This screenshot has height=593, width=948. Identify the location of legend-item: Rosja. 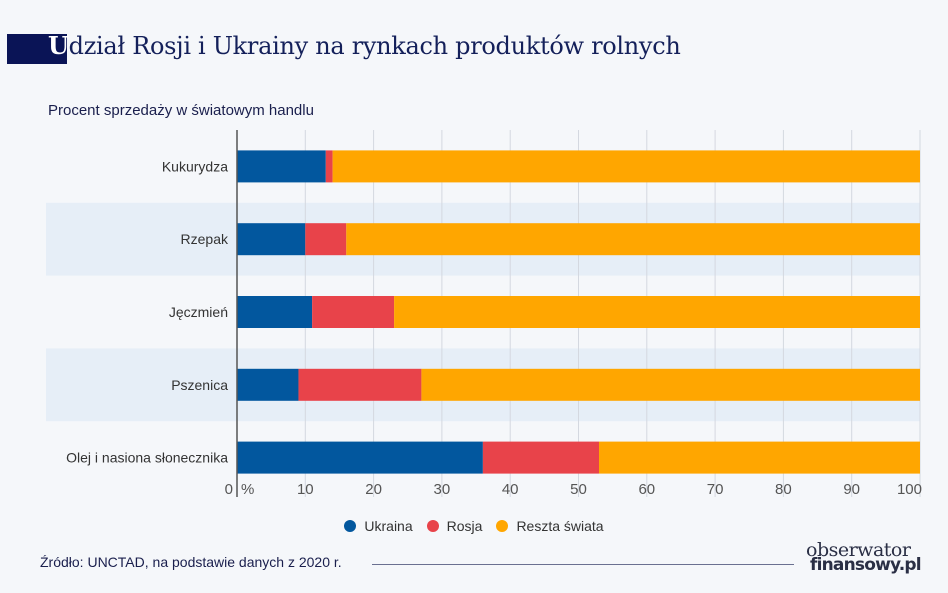
(454, 526).